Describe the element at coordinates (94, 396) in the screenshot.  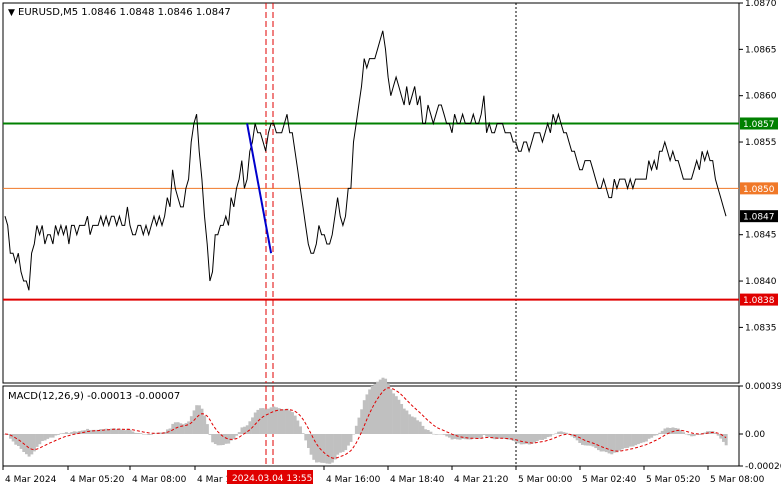
I see `macd-title: MACD(12,26,9) -0.00013 -0.00007` at that location.